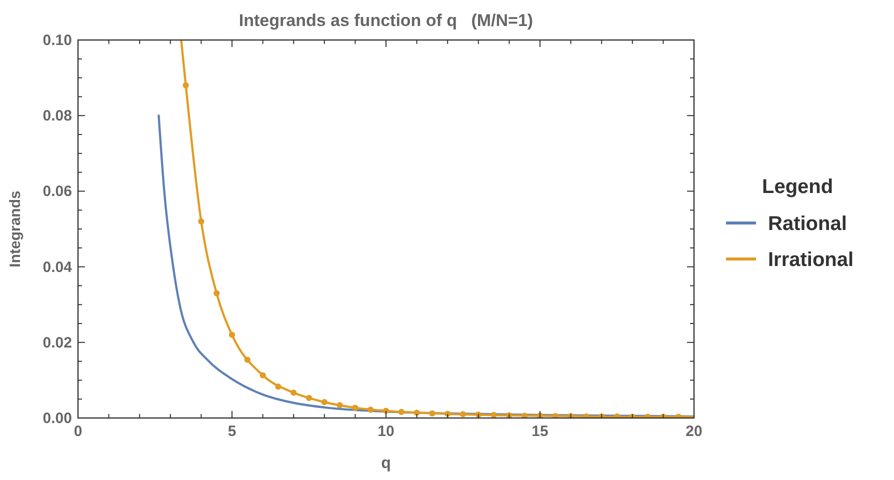  Describe the element at coordinates (386, 463) in the screenshot. I see `x-axis-title: q` at that location.